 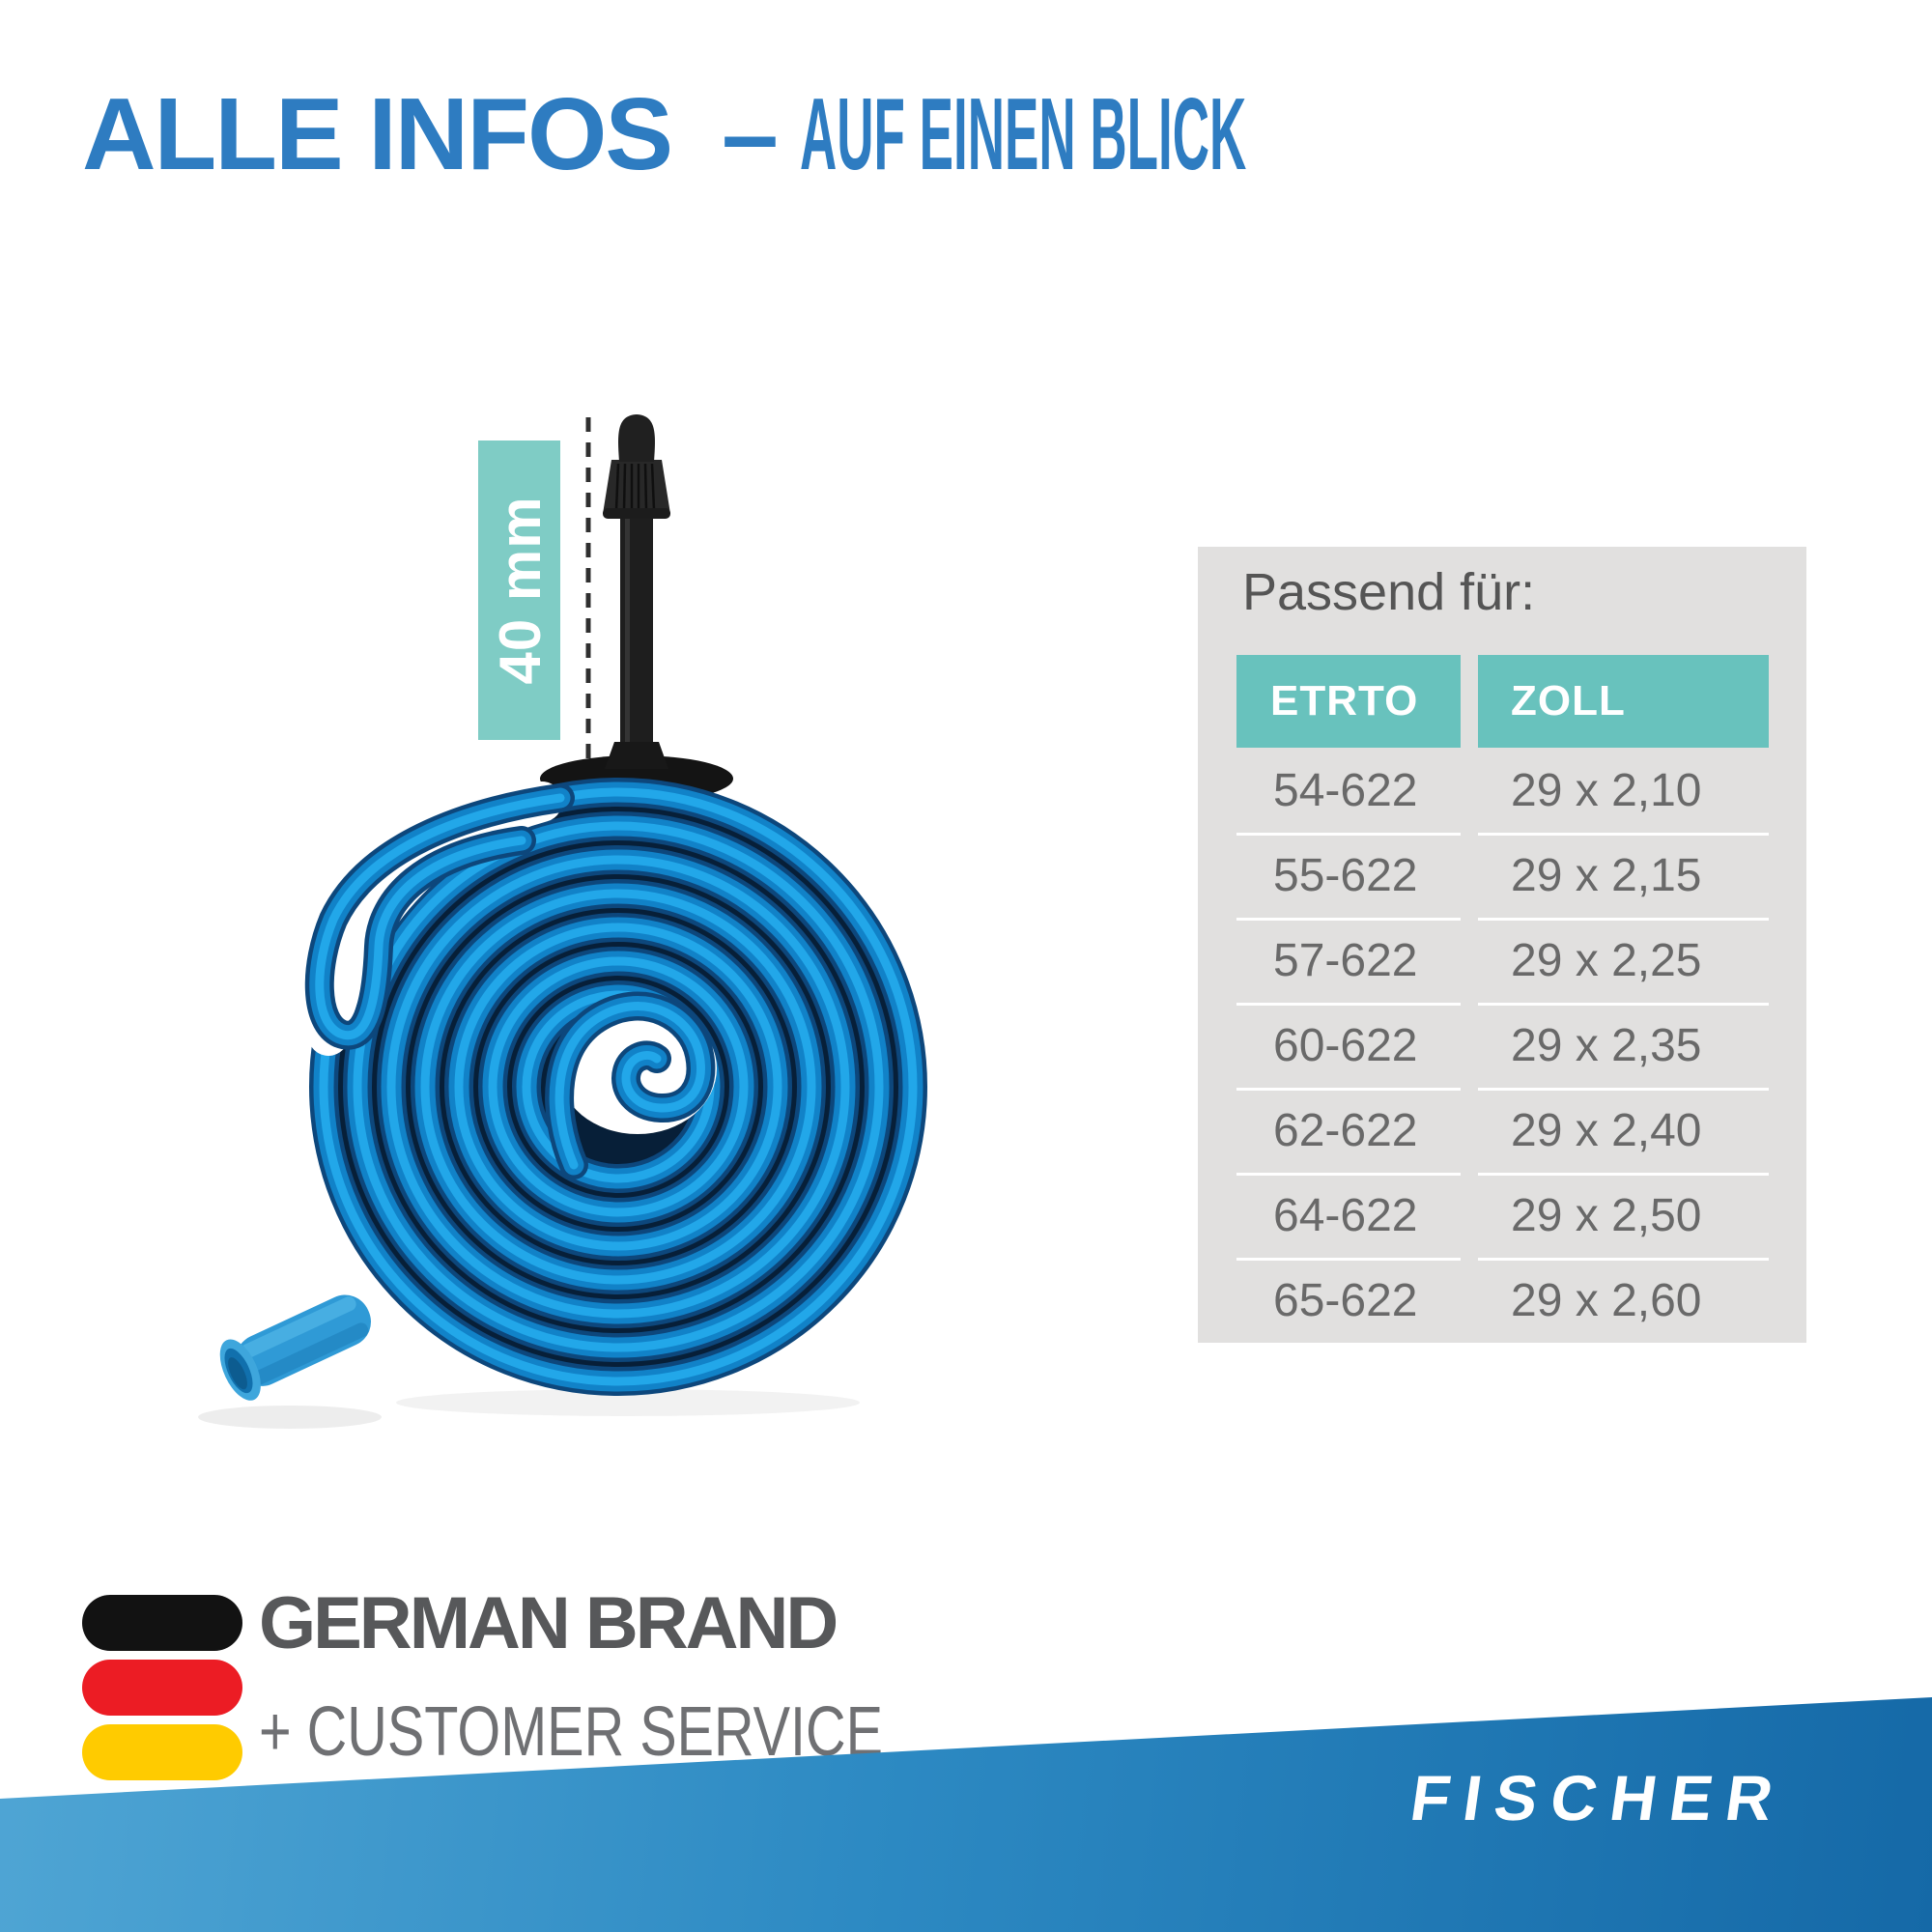 I want to click on german-flag-icon, so click(x=162, y=1692).